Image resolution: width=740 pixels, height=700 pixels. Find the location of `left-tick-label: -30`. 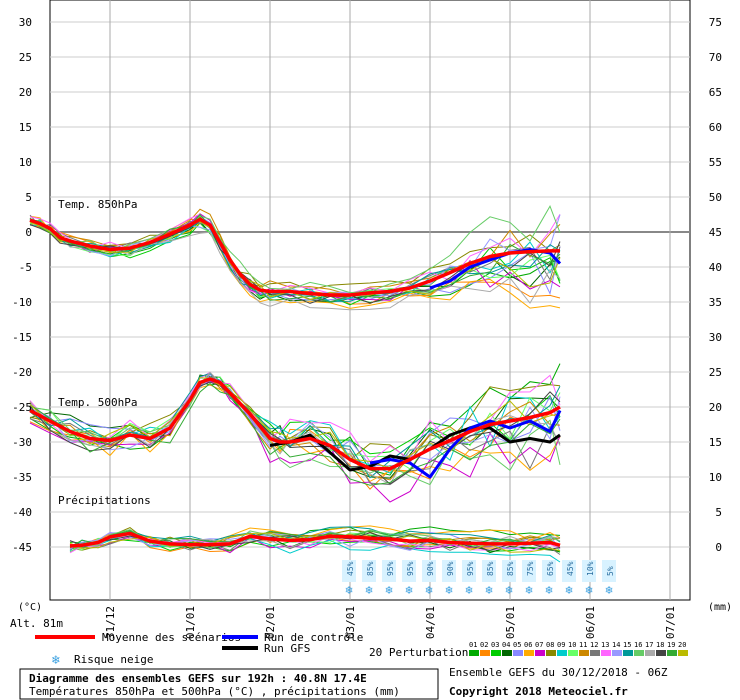

left-tick-label: -30 is located at coordinates (22, 442).